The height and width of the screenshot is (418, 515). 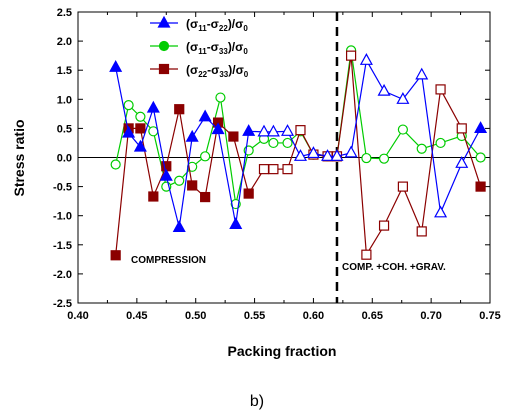 What do you see at coordinates (254, 316) in the screenshot?
I see `x-tick-label: 0.55` at bounding box center [254, 316].